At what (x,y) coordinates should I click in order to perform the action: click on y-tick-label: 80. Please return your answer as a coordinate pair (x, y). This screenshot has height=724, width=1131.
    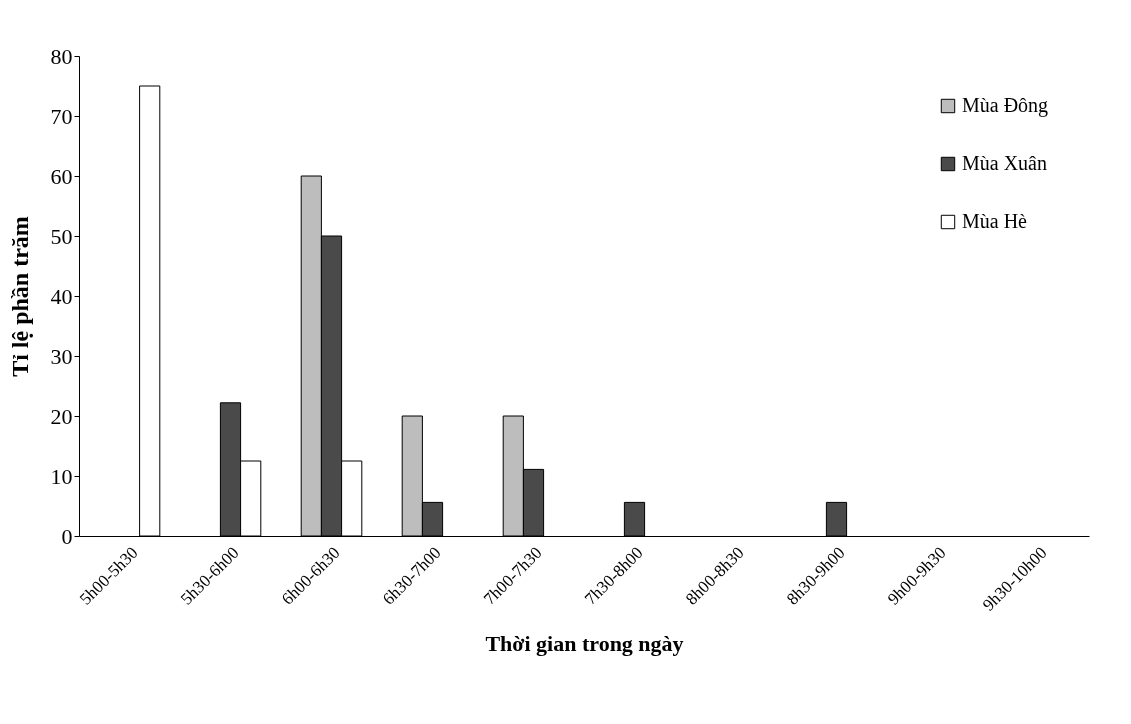
    Looking at the image, I should click on (61, 56).